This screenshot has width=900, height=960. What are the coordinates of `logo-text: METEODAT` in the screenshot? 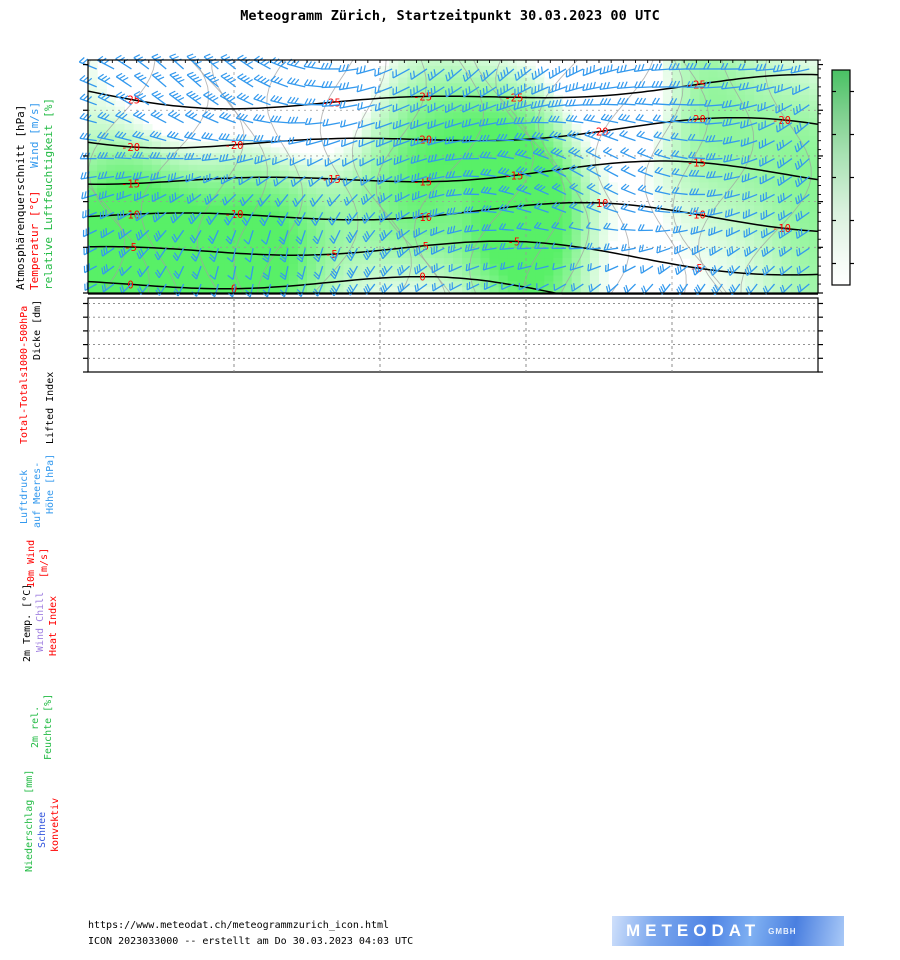 It's located at (693, 930).